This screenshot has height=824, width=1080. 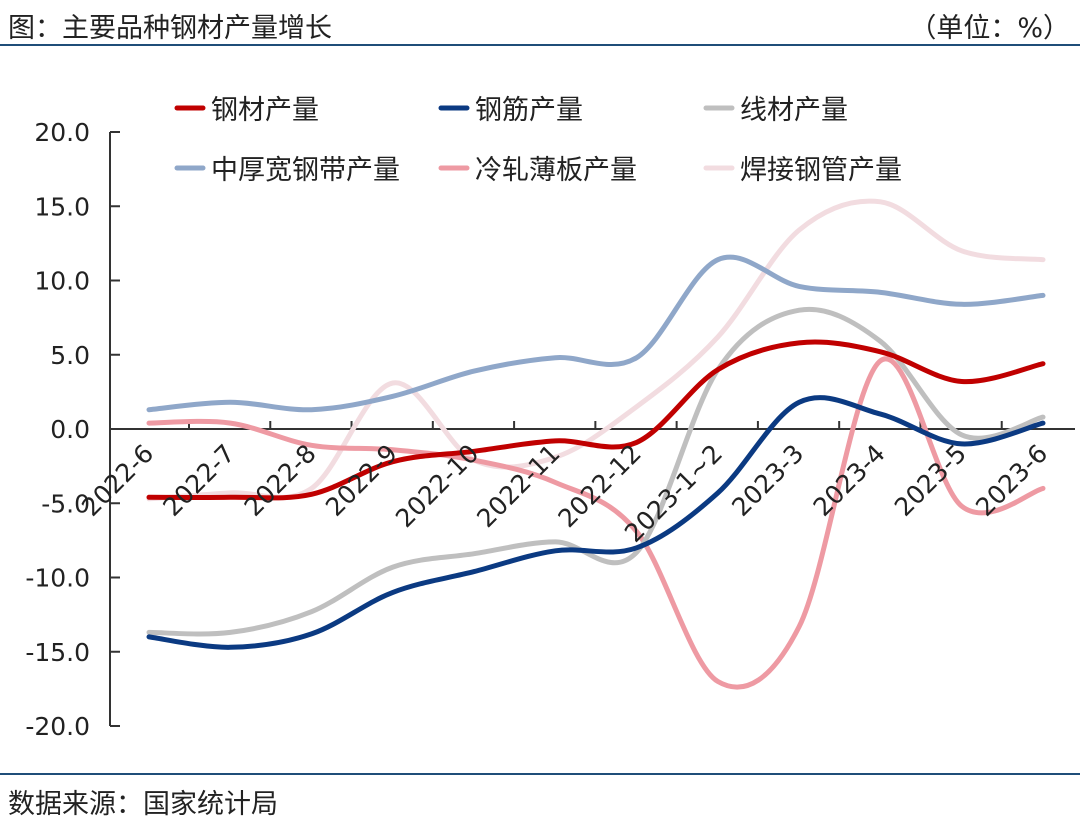 I want to click on y-tick-label: -15.0, so click(x=57, y=652).